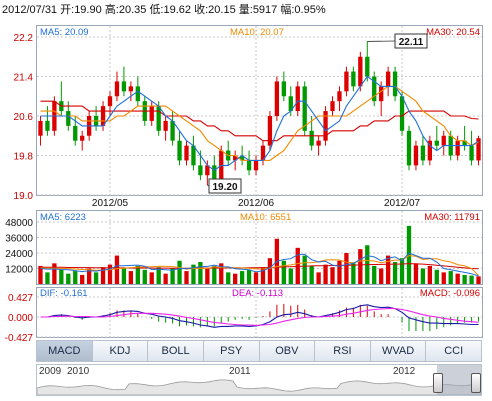 The height and width of the screenshot is (401, 492). I want to click on quote-low-label: 低:, so click(156, 9).